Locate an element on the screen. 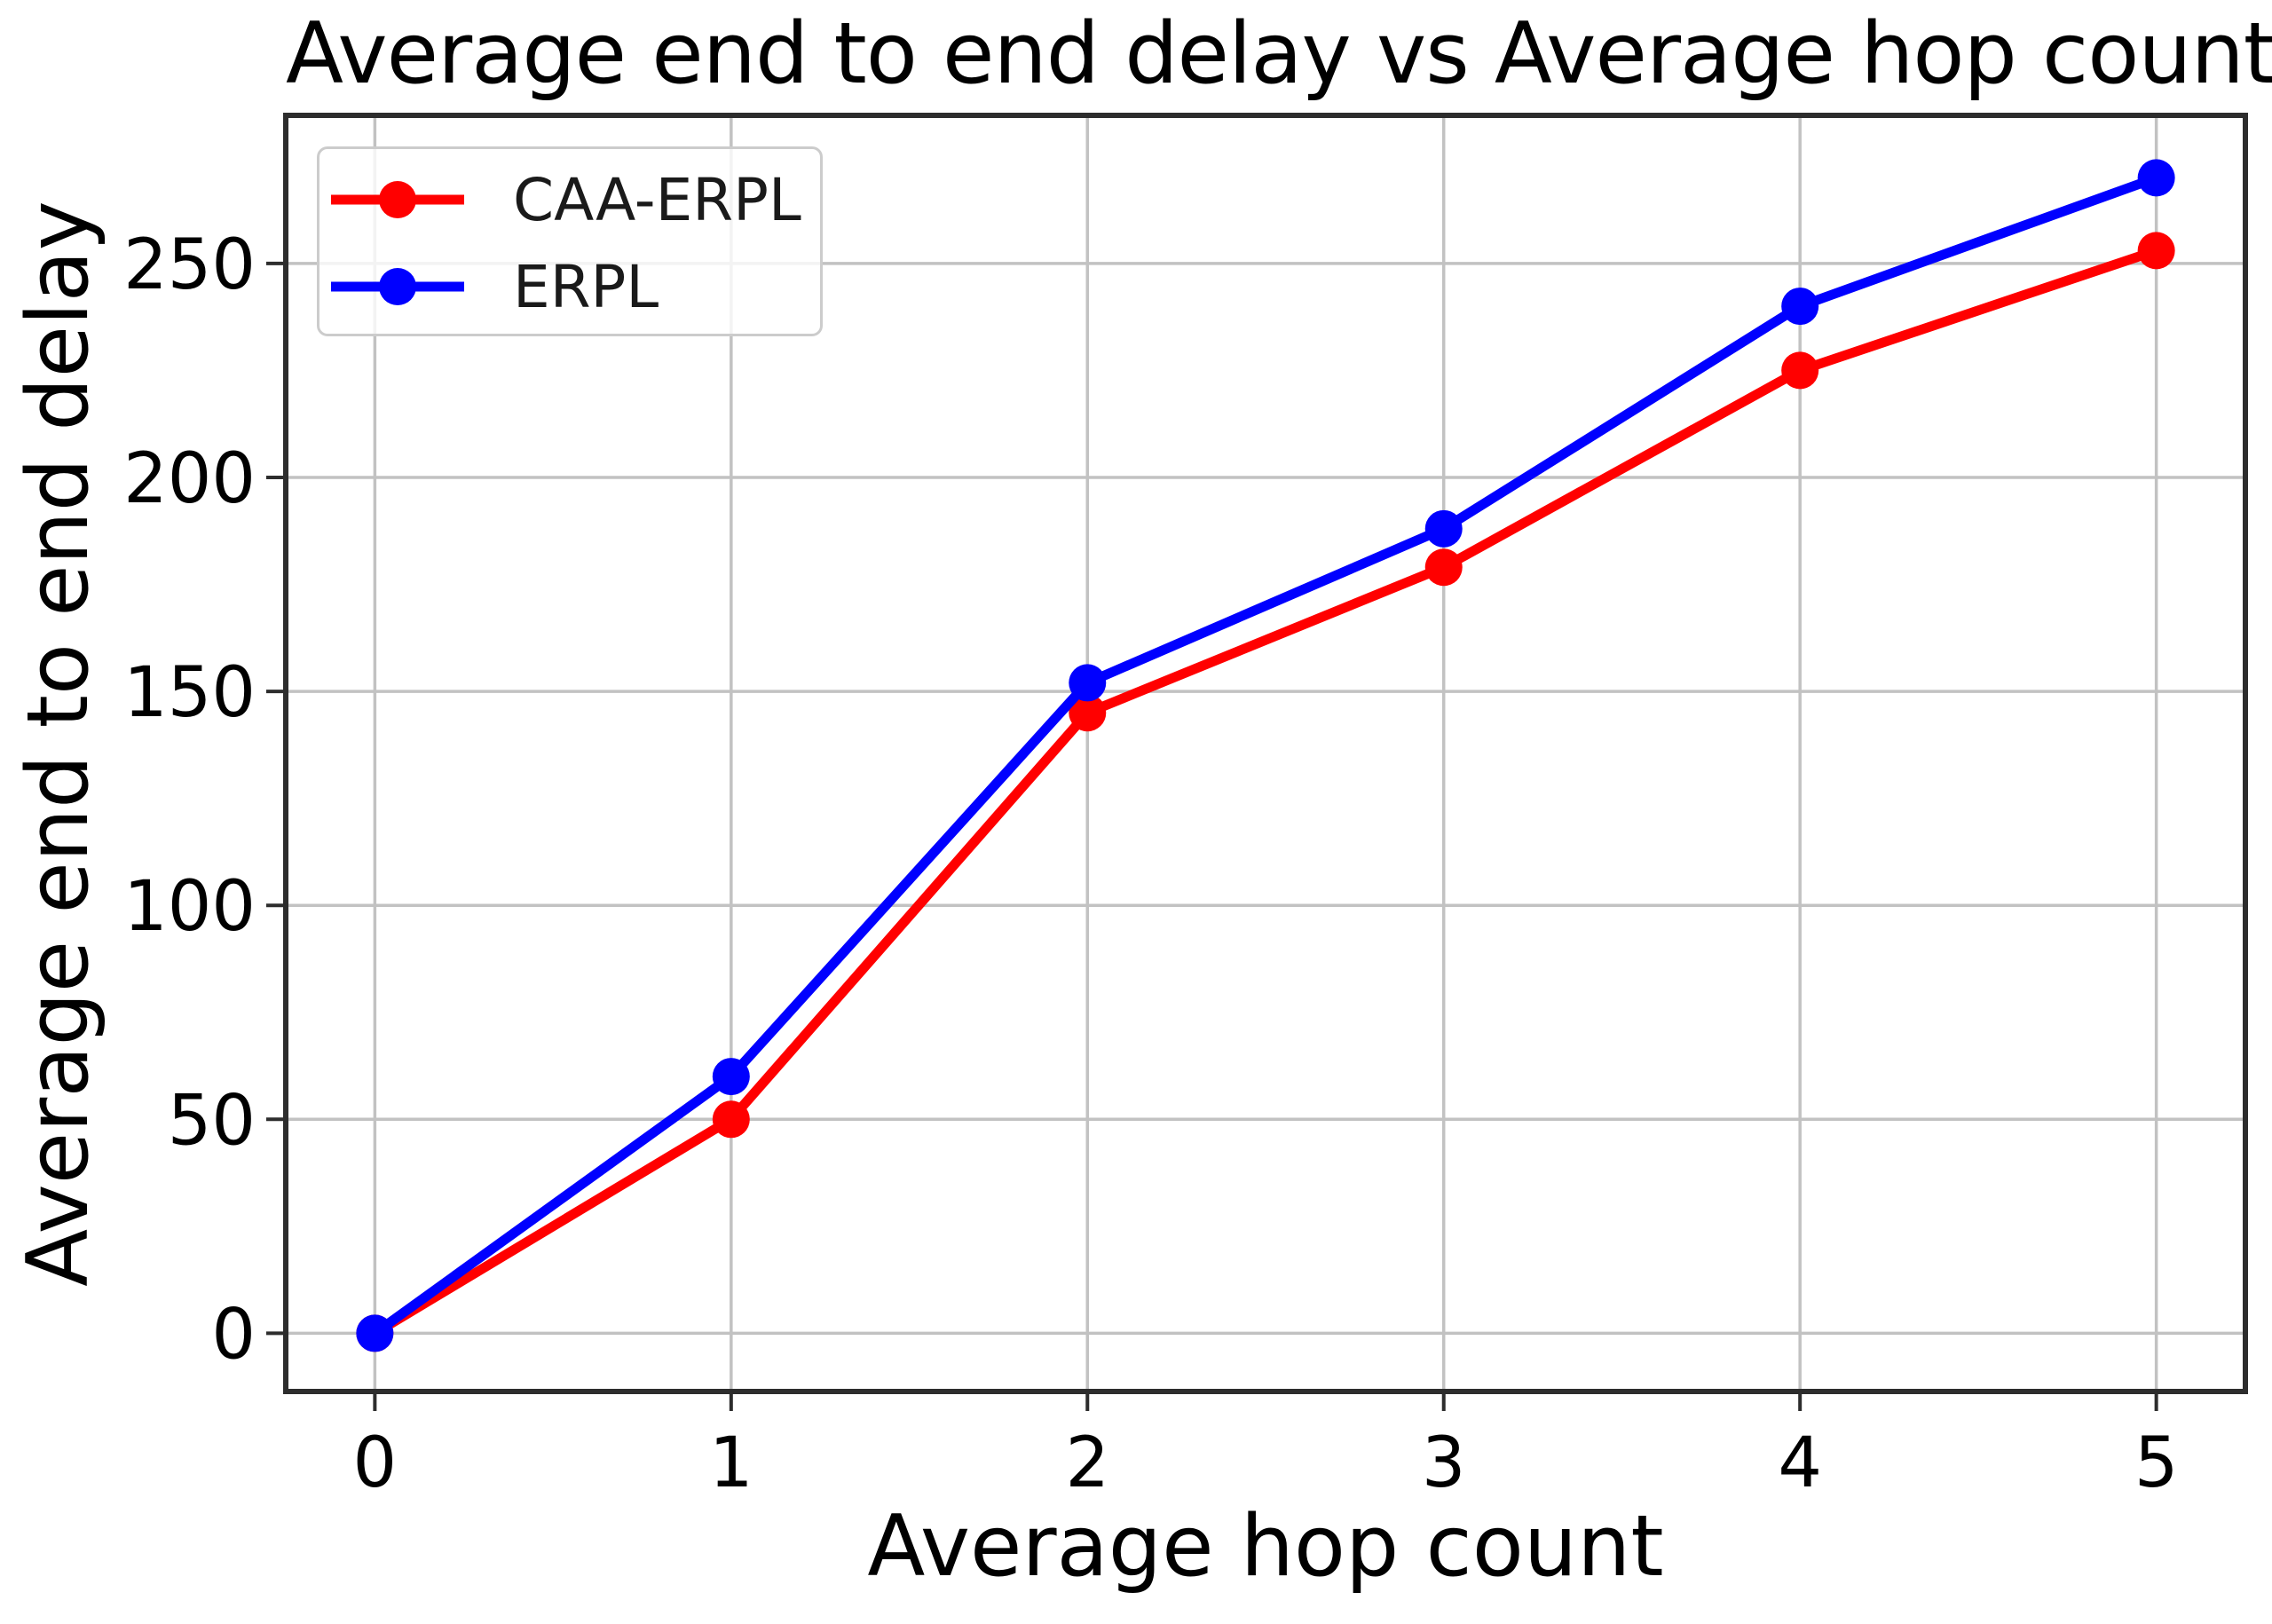  legend-label: CAA-ERPL is located at coordinates (657, 200).